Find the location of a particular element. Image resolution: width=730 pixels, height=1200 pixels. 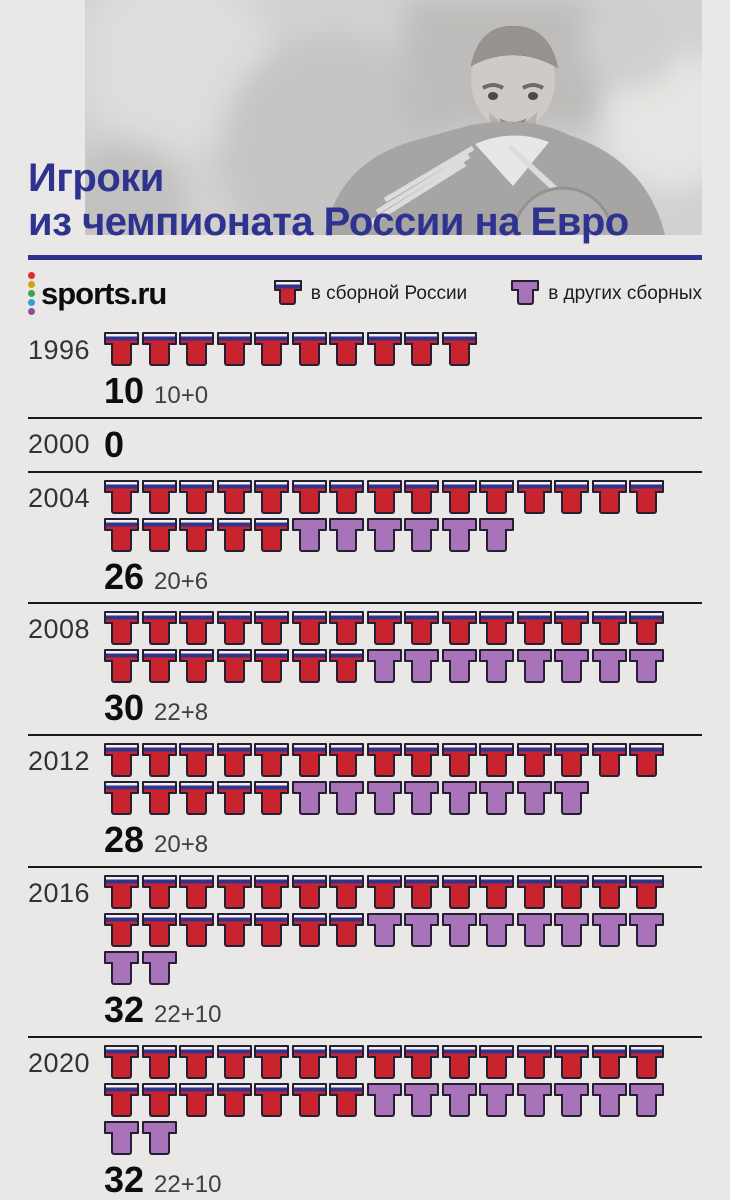

year-section: 2008 30 22+8 is located at coordinates (365, 670).